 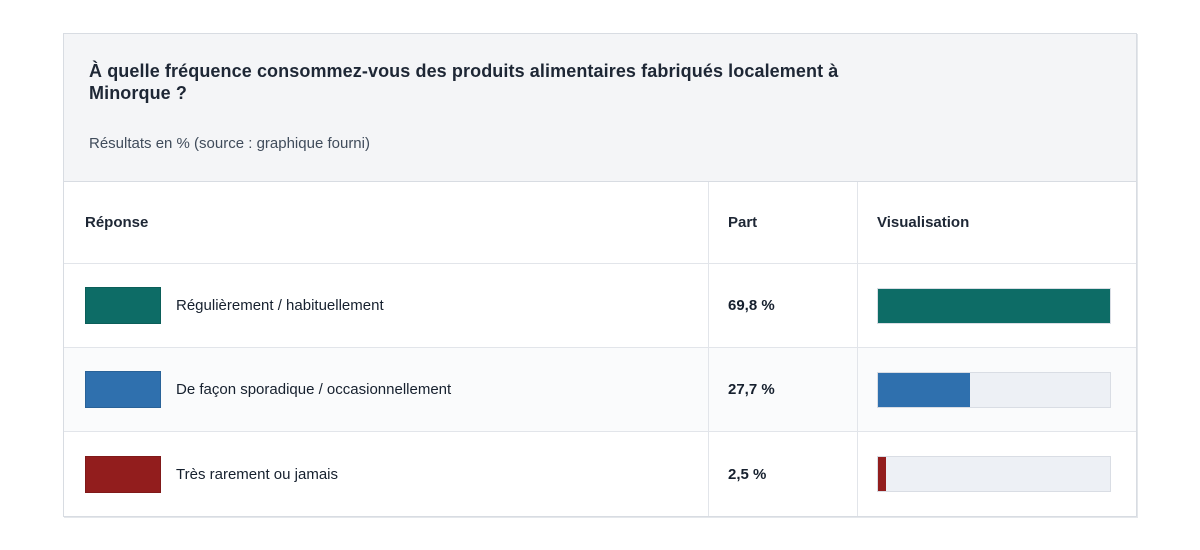 What do you see at coordinates (386, 474) in the screenshot?
I see `answer-cell: Très rarement ou jamais` at bounding box center [386, 474].